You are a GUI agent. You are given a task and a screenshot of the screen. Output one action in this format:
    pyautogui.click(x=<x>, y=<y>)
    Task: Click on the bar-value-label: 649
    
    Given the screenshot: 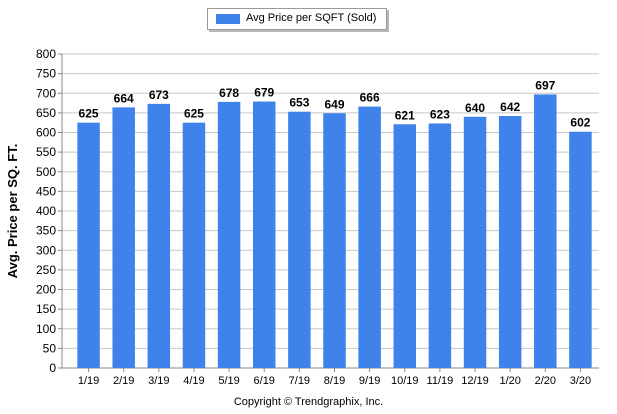 What is the action you would take?
    pyautogui.click(x=334, y=104)
    